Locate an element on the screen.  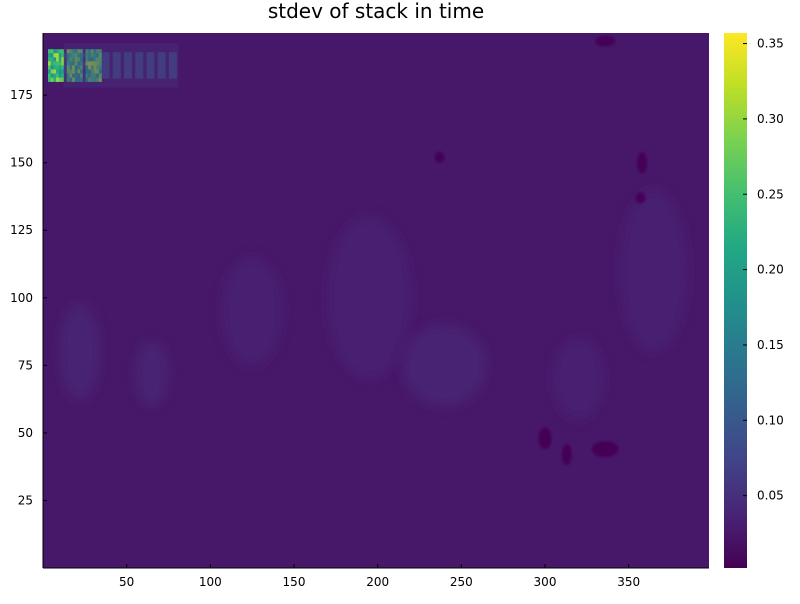
x-tick-label: 200 is located at coordinates (377, 582).